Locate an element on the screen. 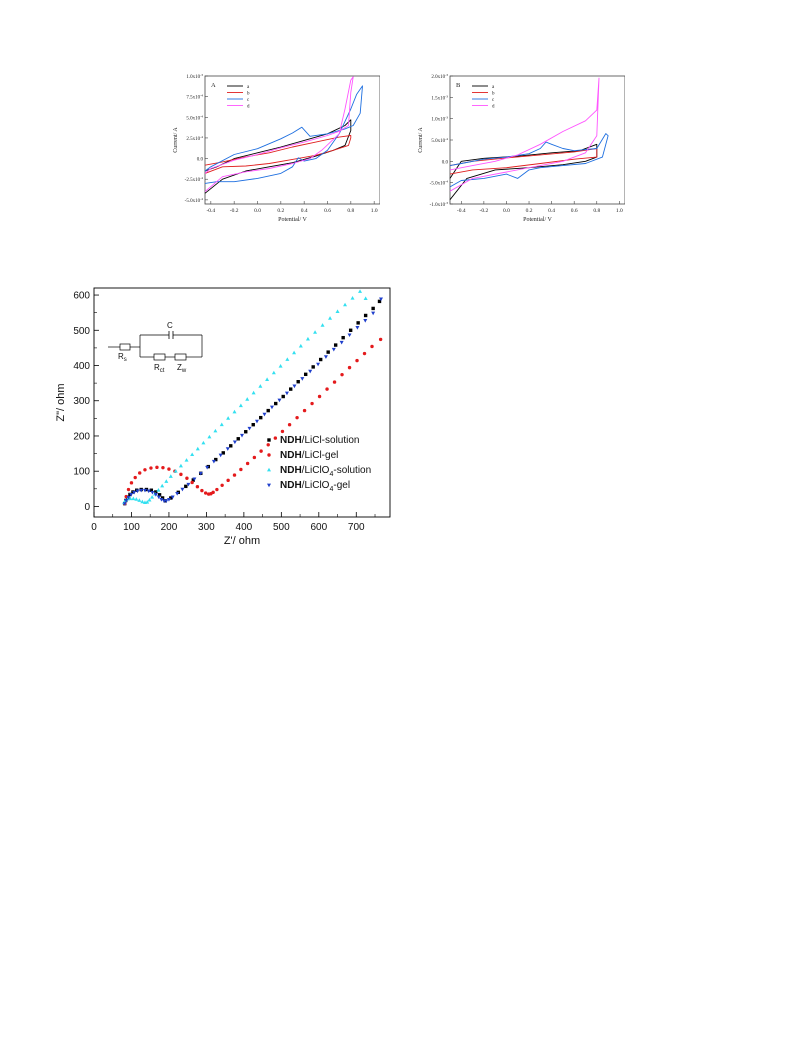  cv-a-y-axis-label: Current/ A is located at coordinates (176, 140).